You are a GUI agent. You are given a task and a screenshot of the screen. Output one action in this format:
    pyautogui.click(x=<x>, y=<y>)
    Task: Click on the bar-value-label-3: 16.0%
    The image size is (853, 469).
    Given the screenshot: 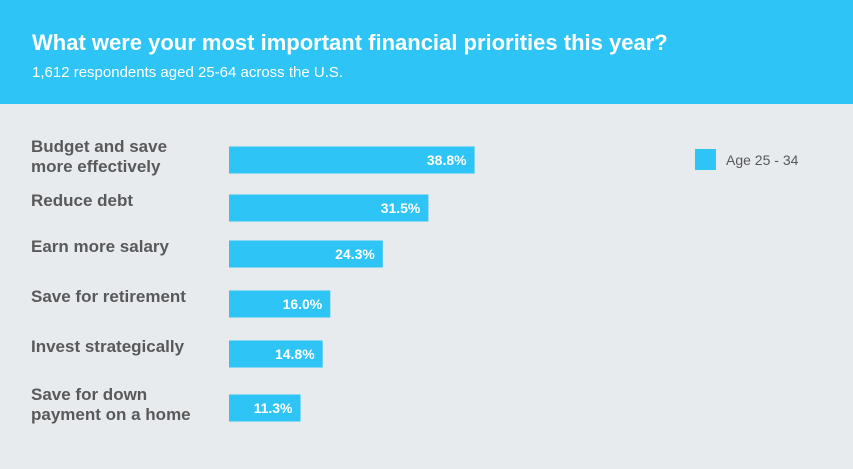 What is the action you would take?
    pyautogui.click(x=303, y=304)
    